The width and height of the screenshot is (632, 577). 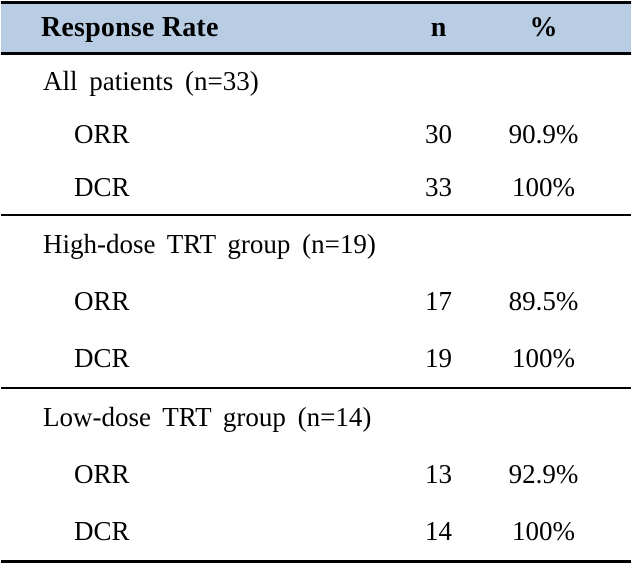 What do you see at coordinates (438, 358) in the screenshot?
I see `row-n-value: 19` at bounding box center [438, 358].